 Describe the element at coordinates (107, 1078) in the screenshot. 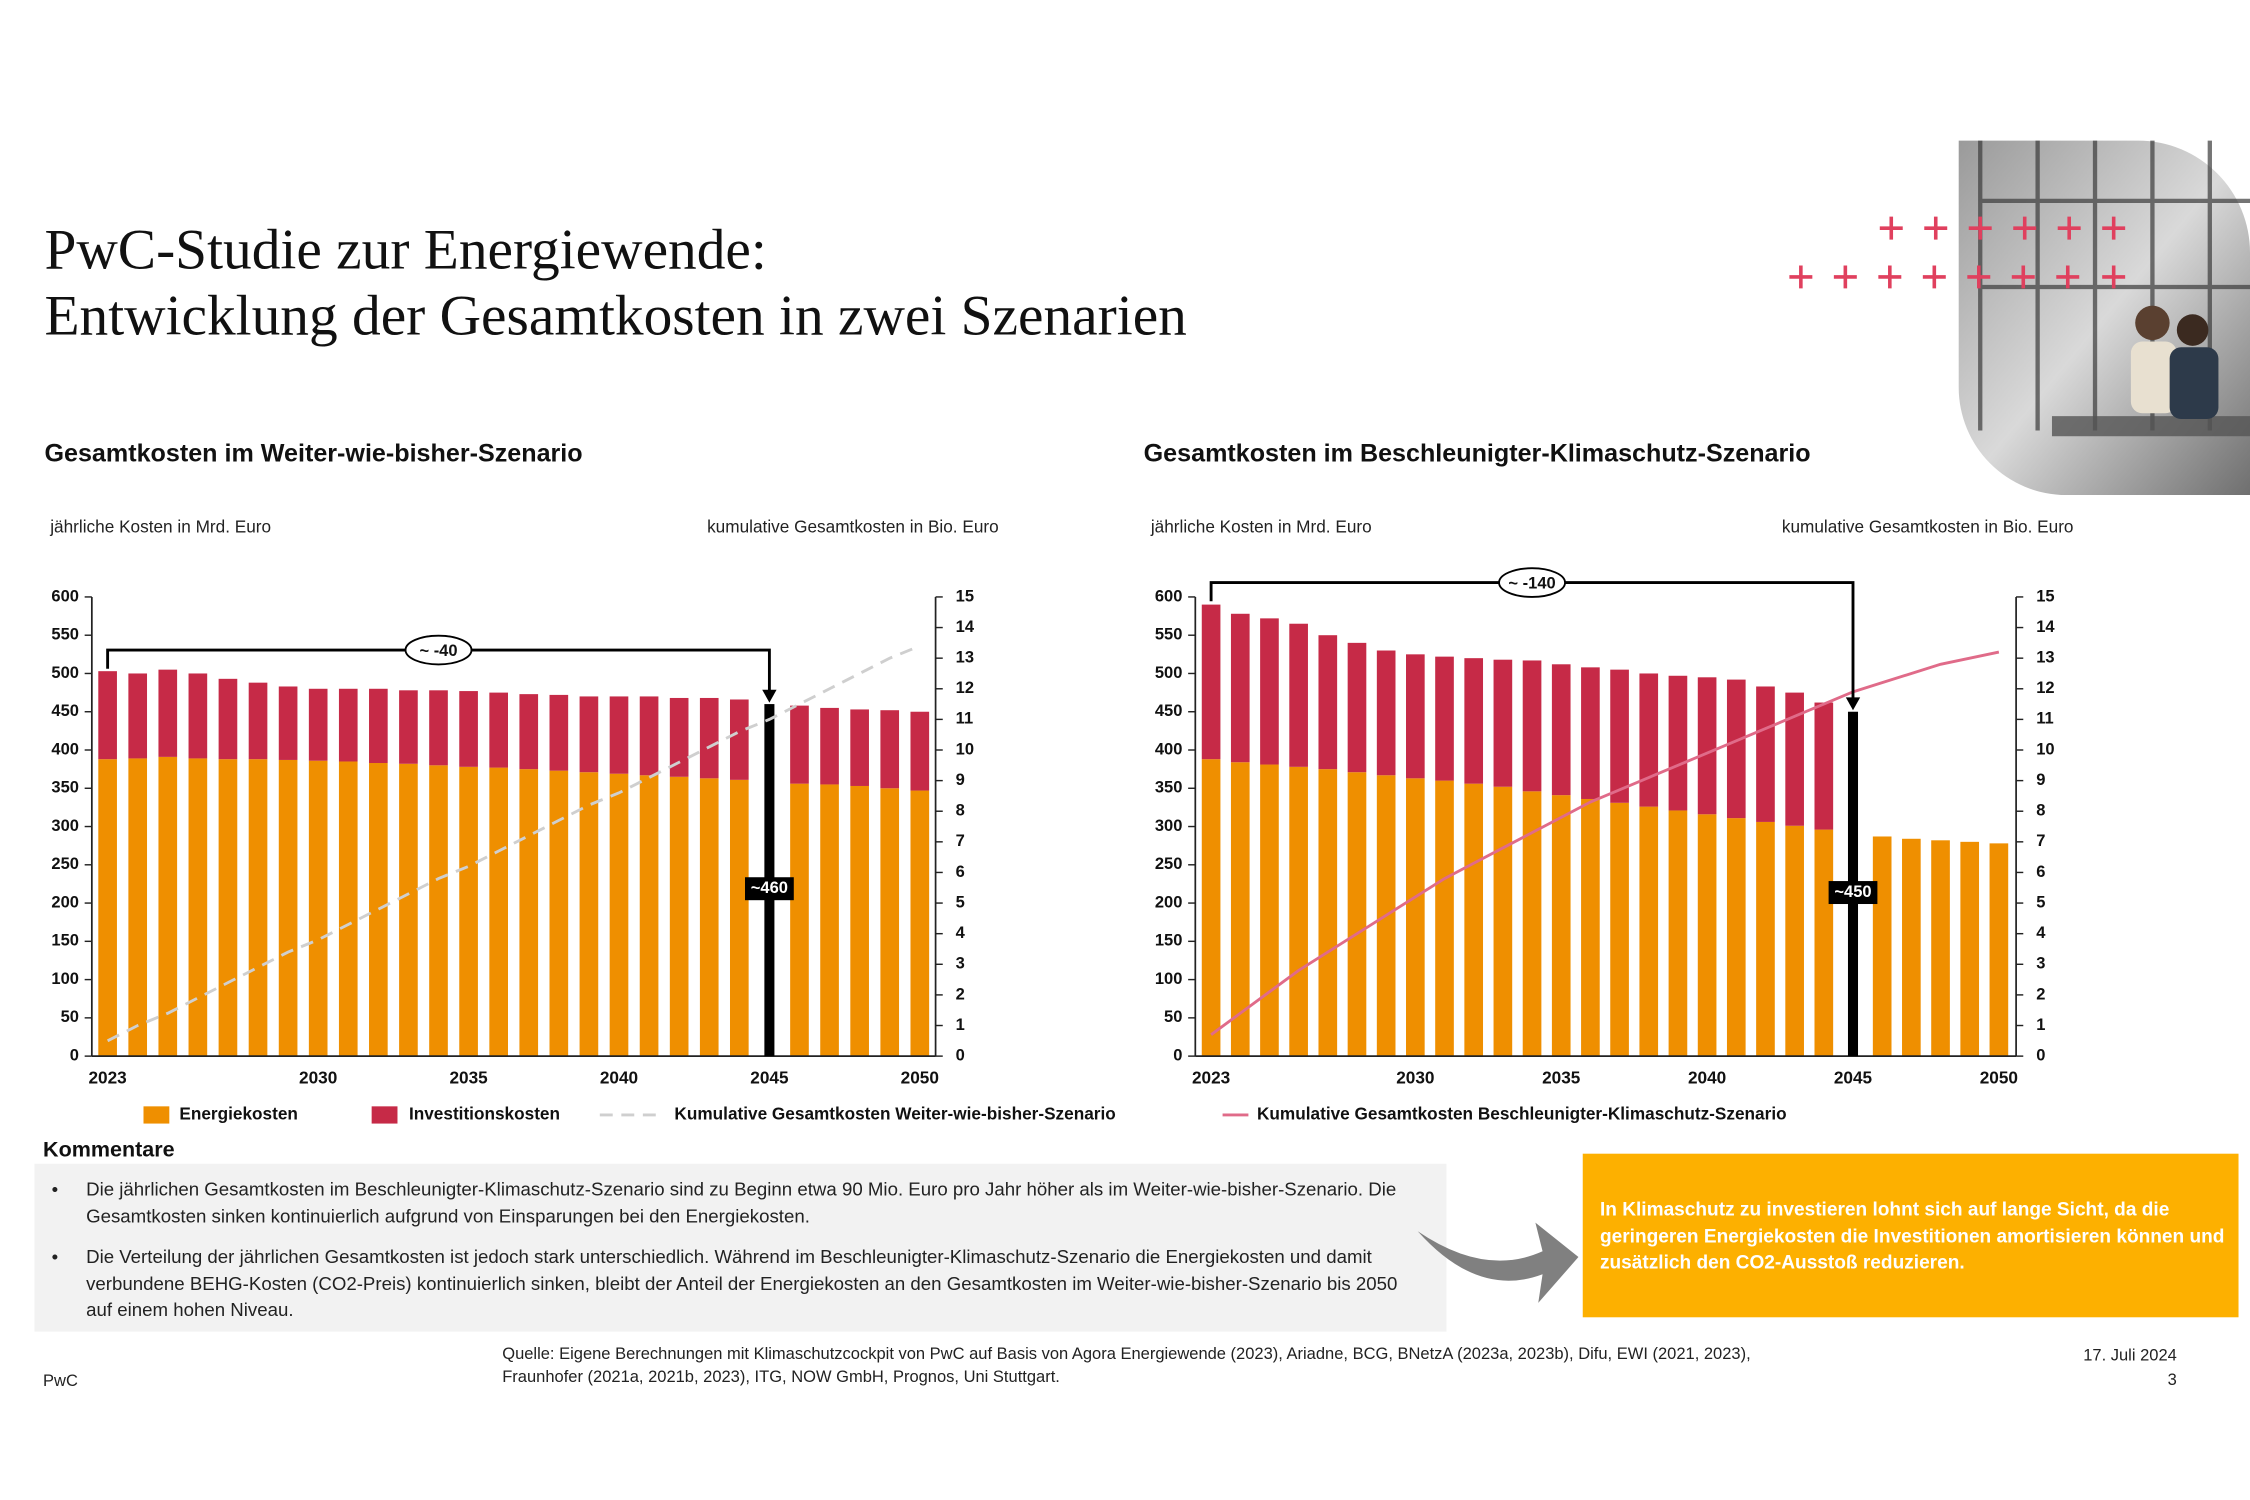

I see `x-tick-label: 2023` at that location.